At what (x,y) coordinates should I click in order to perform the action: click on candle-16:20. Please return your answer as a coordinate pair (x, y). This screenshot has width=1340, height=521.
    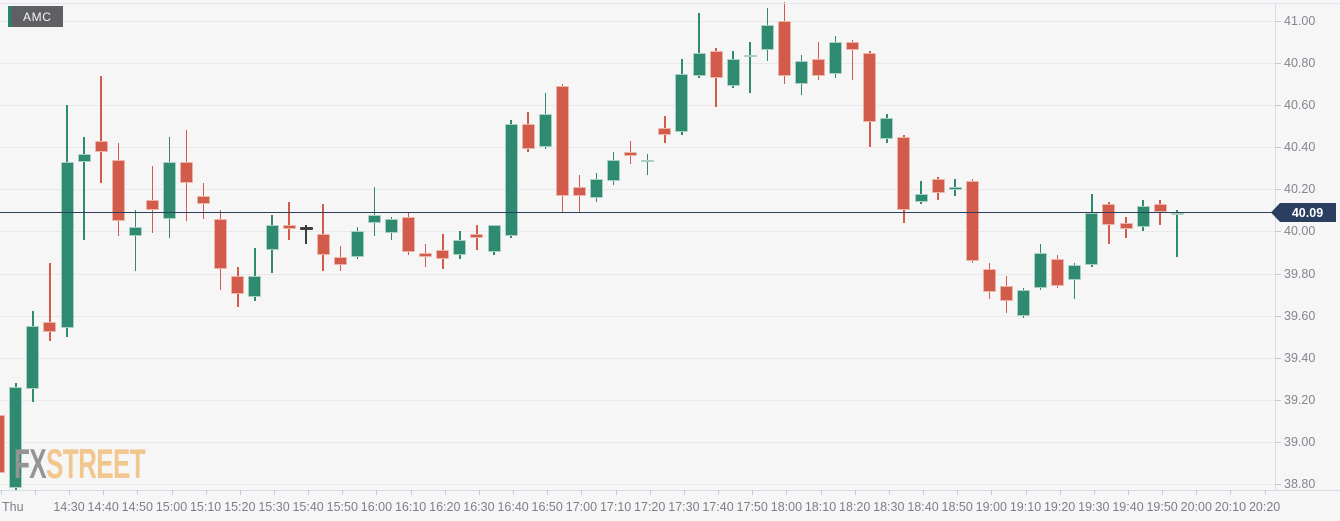
    Looking at the image, I should click on (443, 254).